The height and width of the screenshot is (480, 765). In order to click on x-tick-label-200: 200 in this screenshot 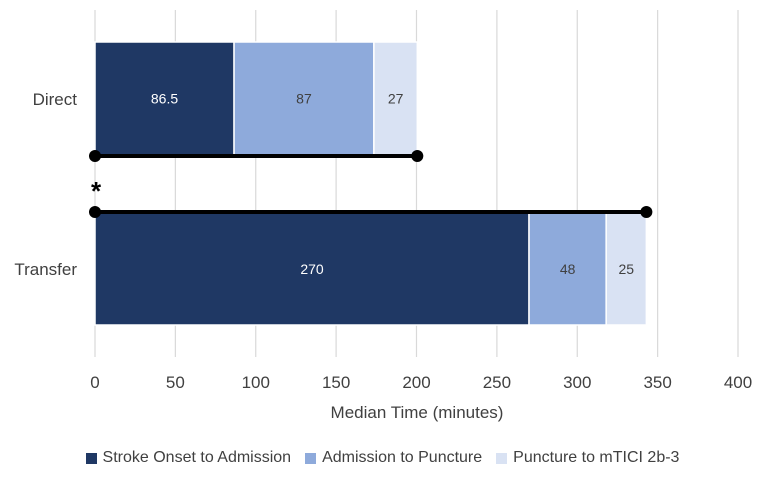, I will do `click(416, 382)`.